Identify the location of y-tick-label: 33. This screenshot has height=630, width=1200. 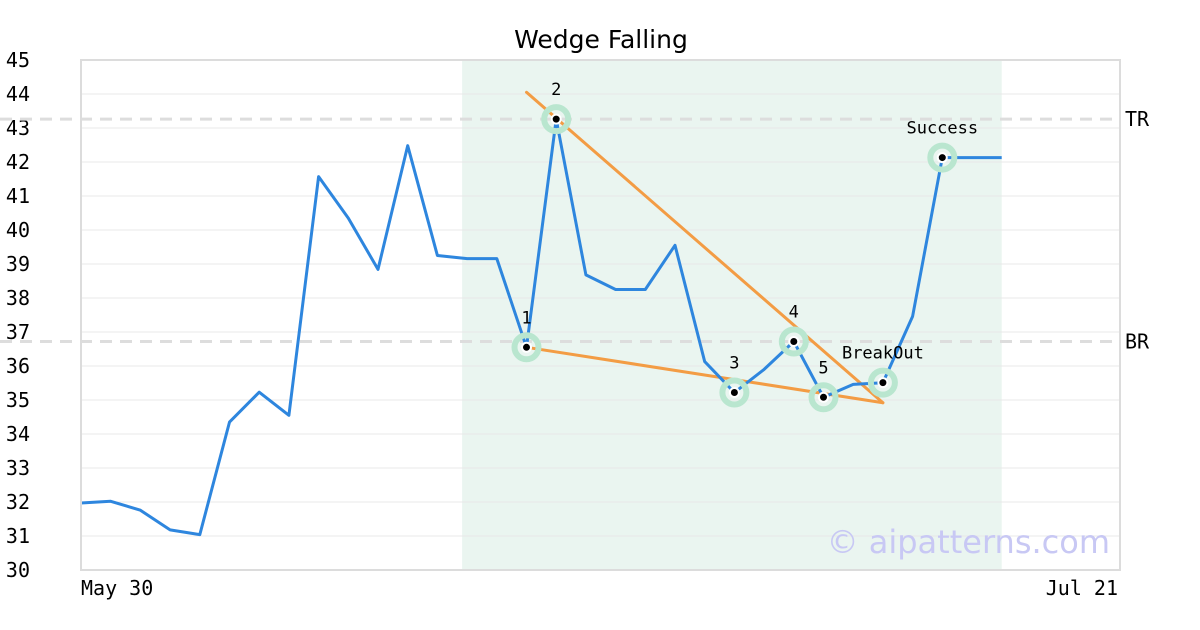
(18, 468).